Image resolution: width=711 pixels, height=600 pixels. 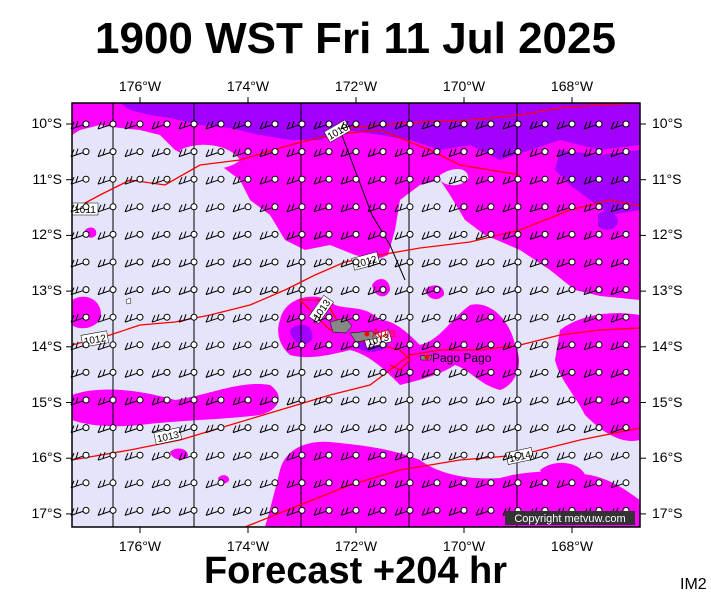 I want to click on lat-label-right: 11°S, so click(x=667, y=178).